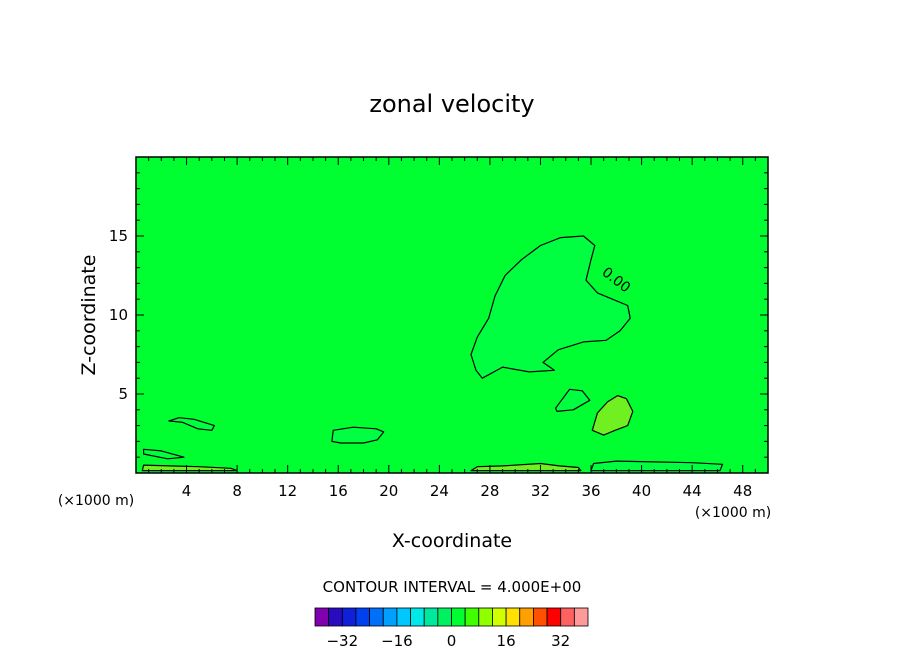 This screenshot has height=654, width=904. Describe the element at coordinates (187, 491) in the screenshot. I see `x-tick-label: 4` at that location.